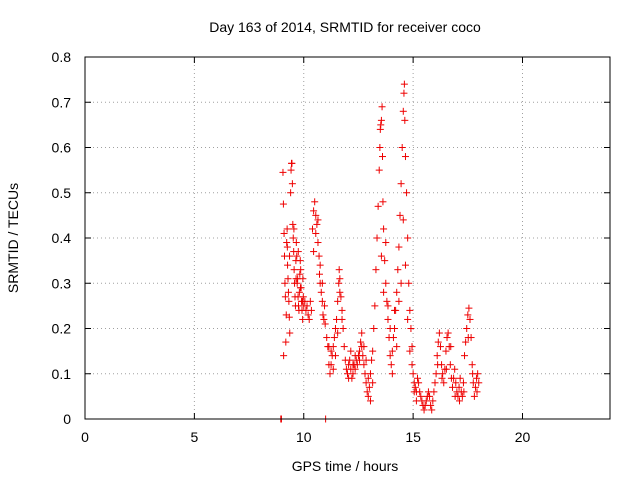 The width and height of the screenshot is (640, 480). What do you see at coordinates (62, 374) in the screenshot?
I see `y-tick-label: 0.1` at bounding box center [62, 374].